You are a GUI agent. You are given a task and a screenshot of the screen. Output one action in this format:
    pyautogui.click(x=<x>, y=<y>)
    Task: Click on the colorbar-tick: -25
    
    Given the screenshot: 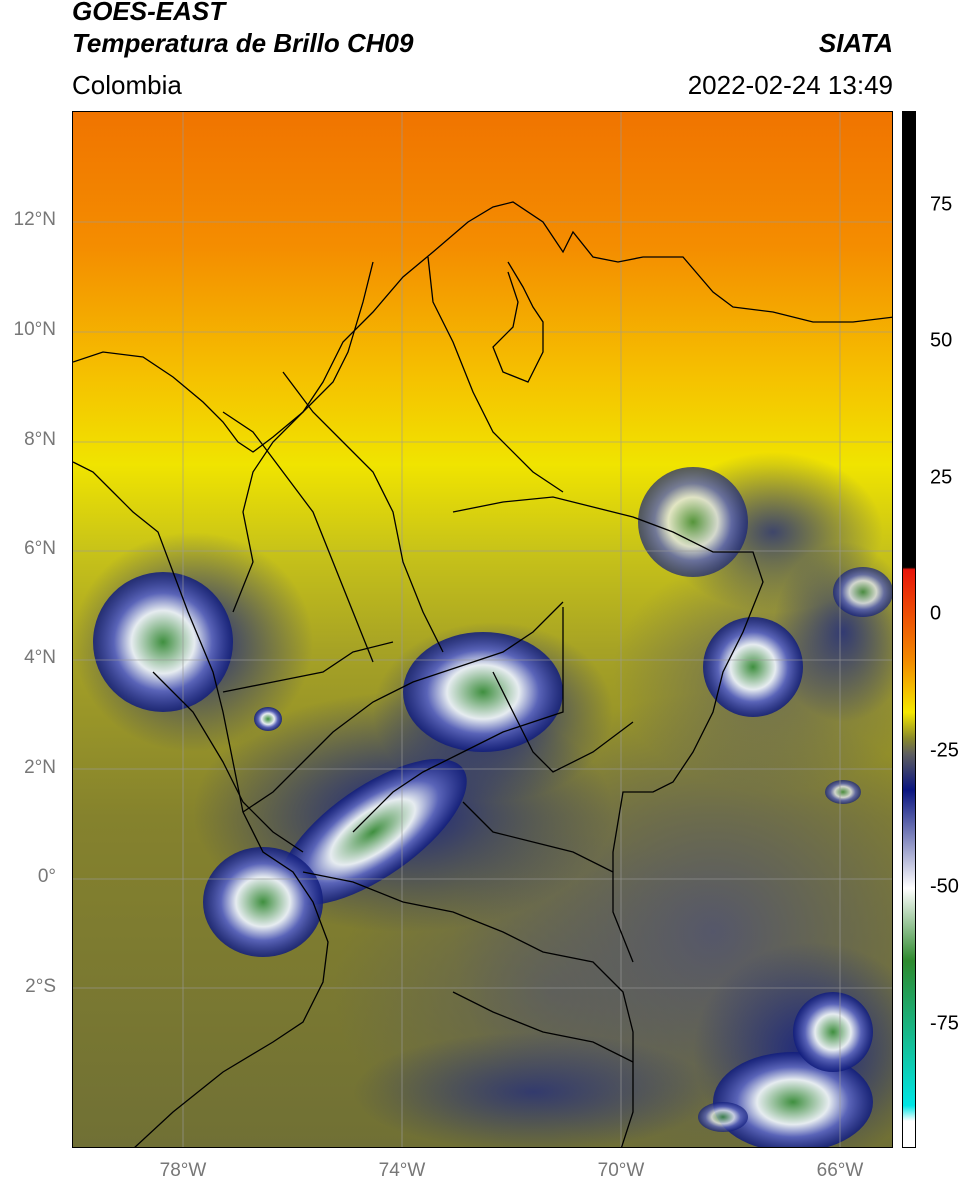 What is the action you would take?
    pyautogui.click(x=944, y=750)
    